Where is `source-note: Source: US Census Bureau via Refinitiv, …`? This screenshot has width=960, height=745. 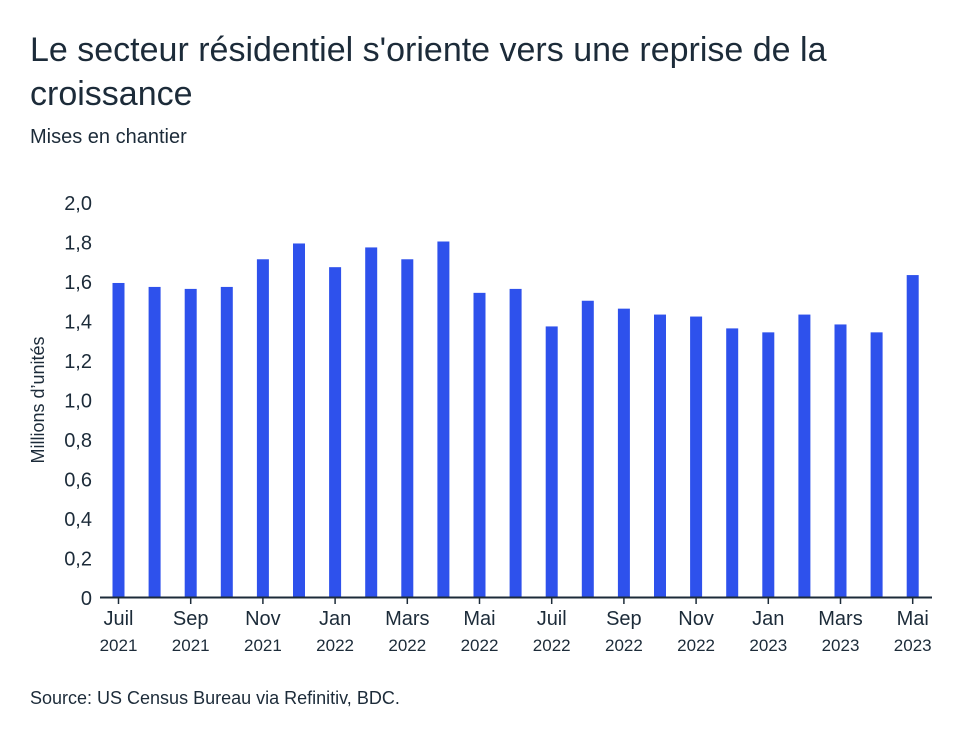 source-note: Source: US Census Bureau via Refinitiv, … is located at coordinates (215, 698).